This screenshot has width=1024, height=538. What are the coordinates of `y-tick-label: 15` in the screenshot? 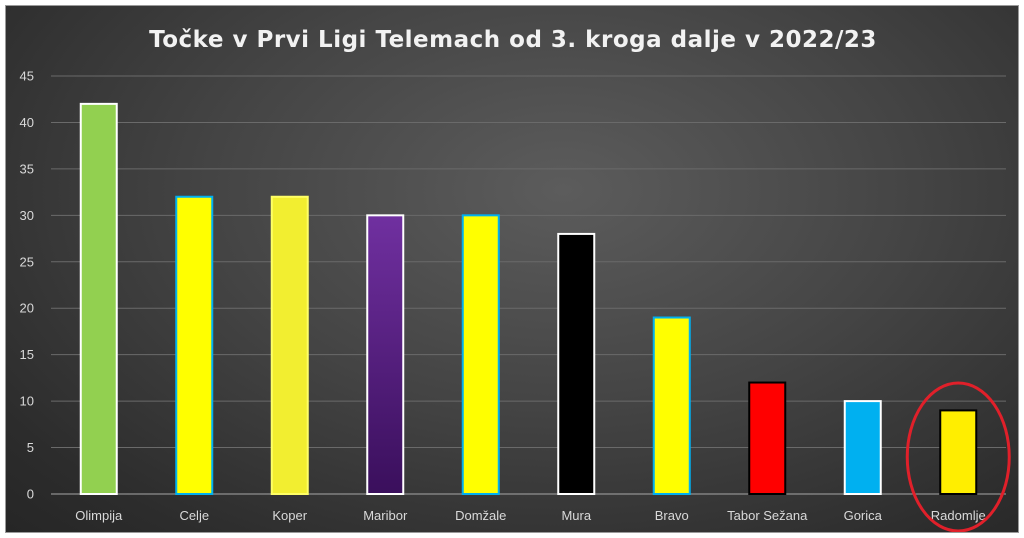 It's located at (27, 354).